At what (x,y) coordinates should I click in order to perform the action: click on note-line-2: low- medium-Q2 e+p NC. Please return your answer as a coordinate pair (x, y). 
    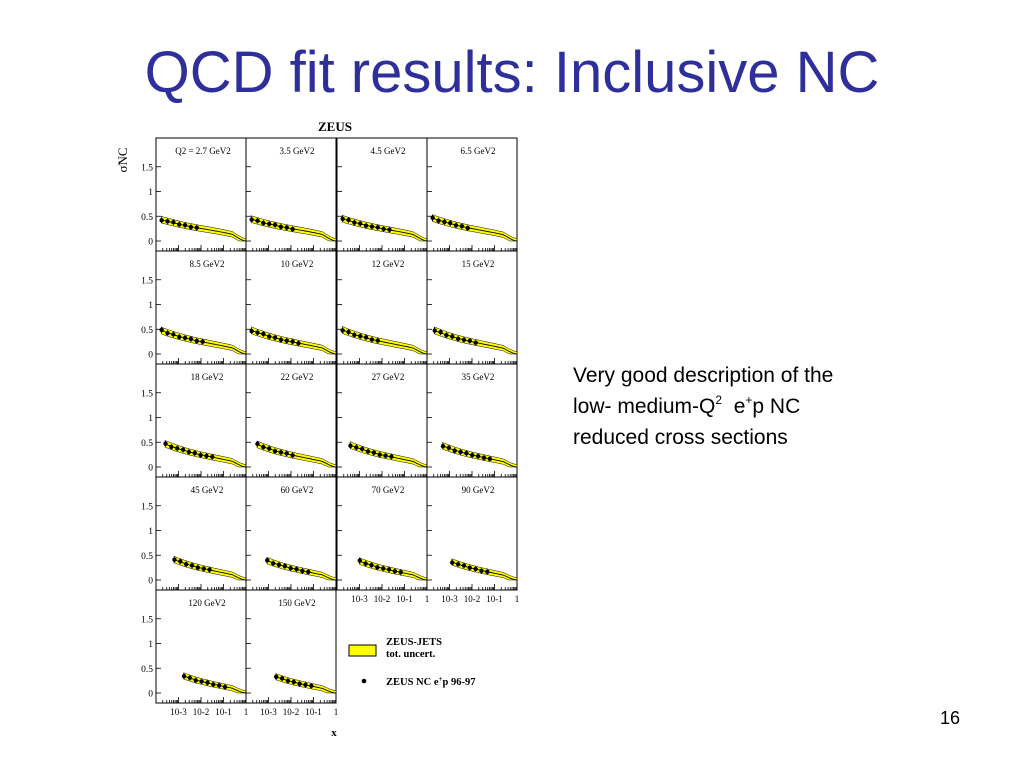
    Looking at the image, I should click on (687, 405).